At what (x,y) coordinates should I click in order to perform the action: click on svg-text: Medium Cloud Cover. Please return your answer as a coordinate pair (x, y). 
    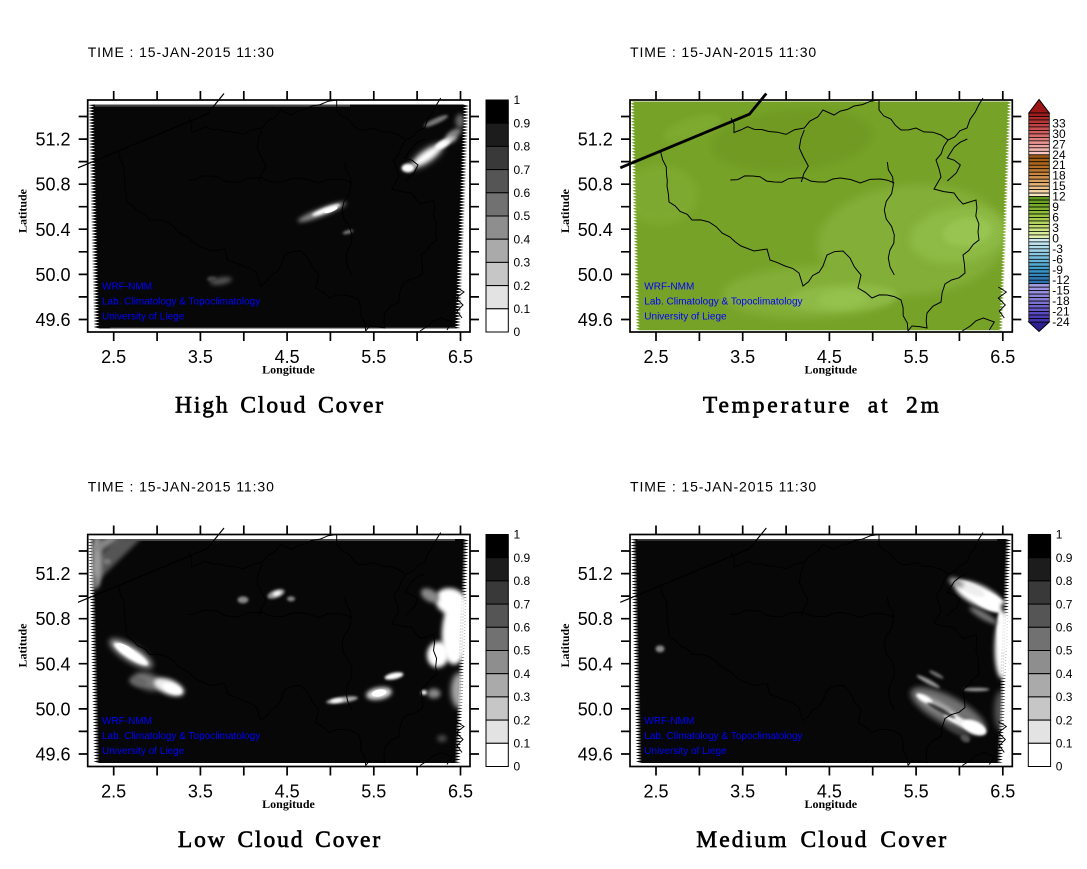
    Looking at the image, I should click on (822, 840).